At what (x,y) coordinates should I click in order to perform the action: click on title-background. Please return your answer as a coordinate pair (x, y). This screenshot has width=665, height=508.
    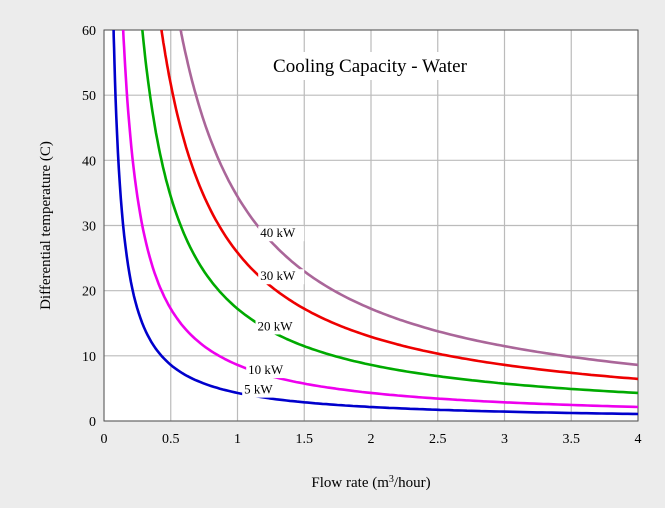
    Looking at the image, I should click on (370, 66).